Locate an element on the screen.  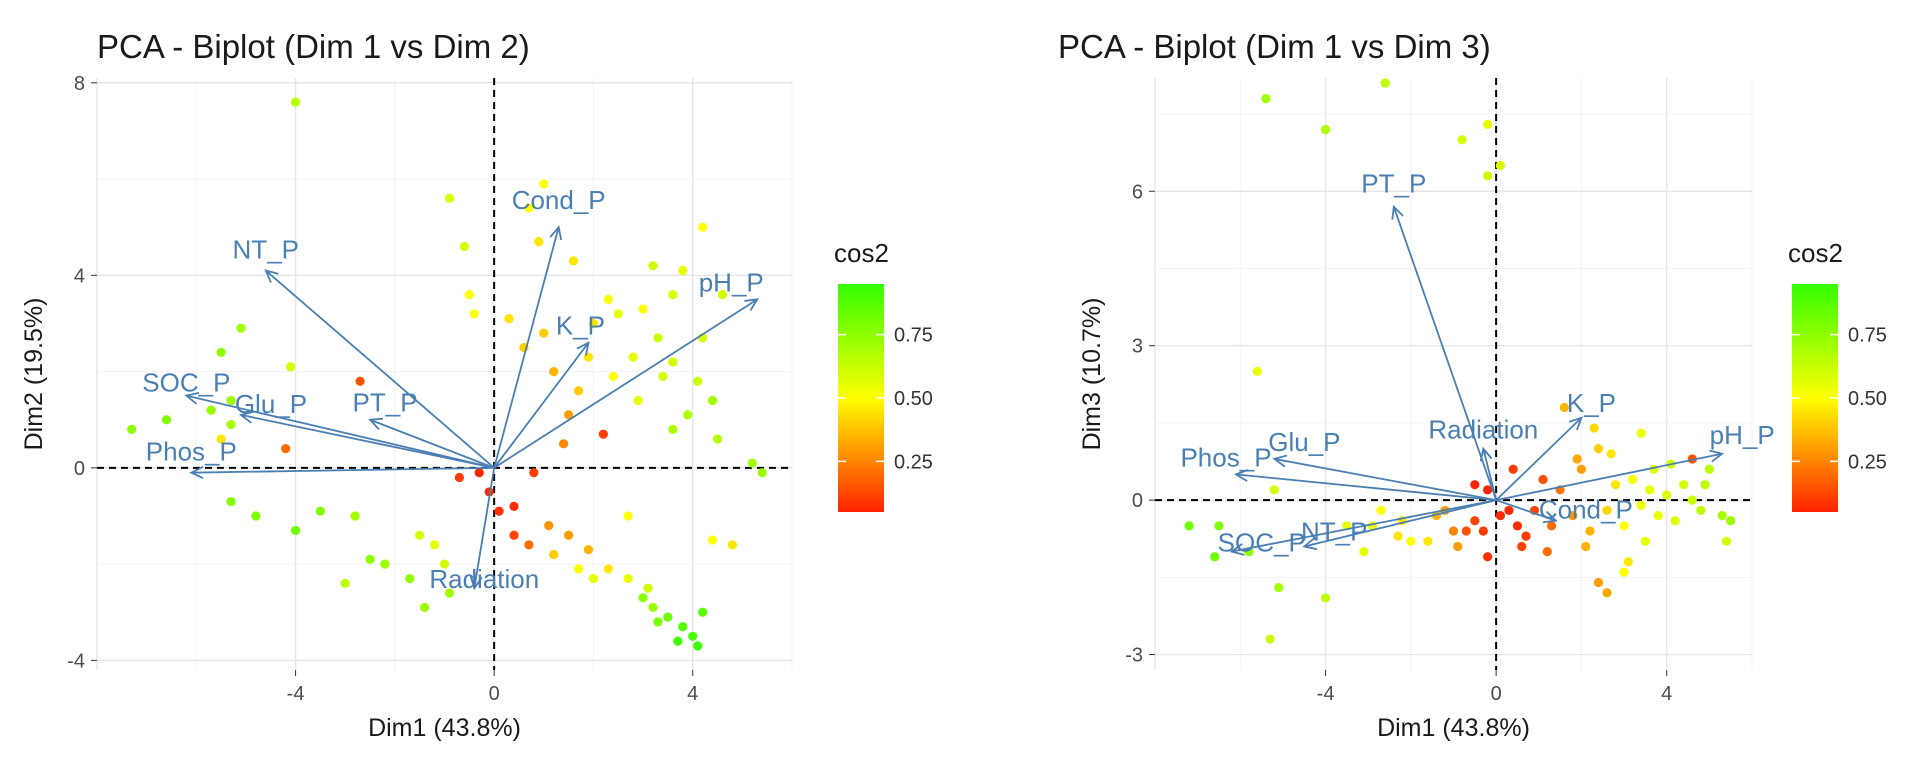
variable-label-radiation: Radiation is located at coordinates (484, 579).